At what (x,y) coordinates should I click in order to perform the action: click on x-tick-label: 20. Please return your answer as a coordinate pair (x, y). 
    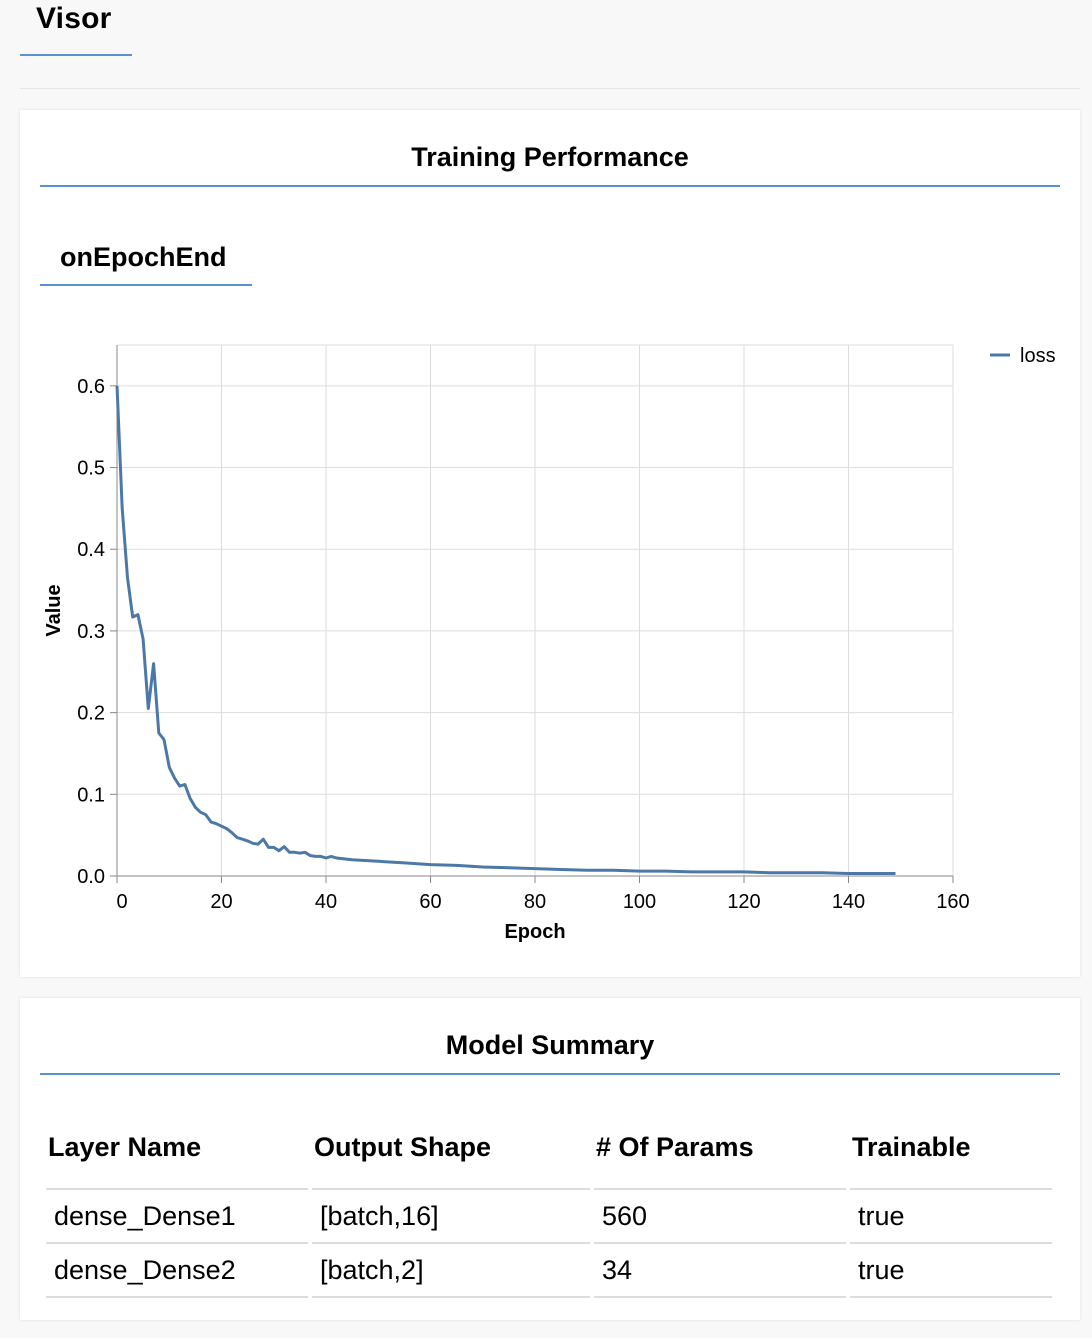
    Looking at the image, I should click on (221, 902).